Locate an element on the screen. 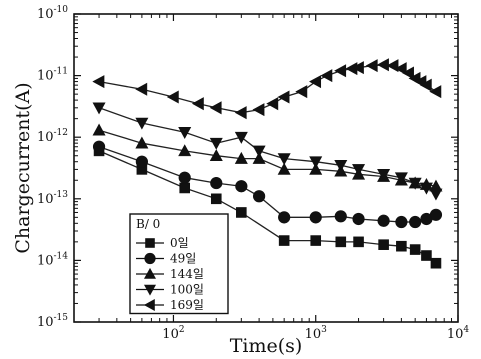 Image resolution: width=481 pixels, height=359 pixels. y-tick-exponent: -12 is located at coordinates (61, 133).